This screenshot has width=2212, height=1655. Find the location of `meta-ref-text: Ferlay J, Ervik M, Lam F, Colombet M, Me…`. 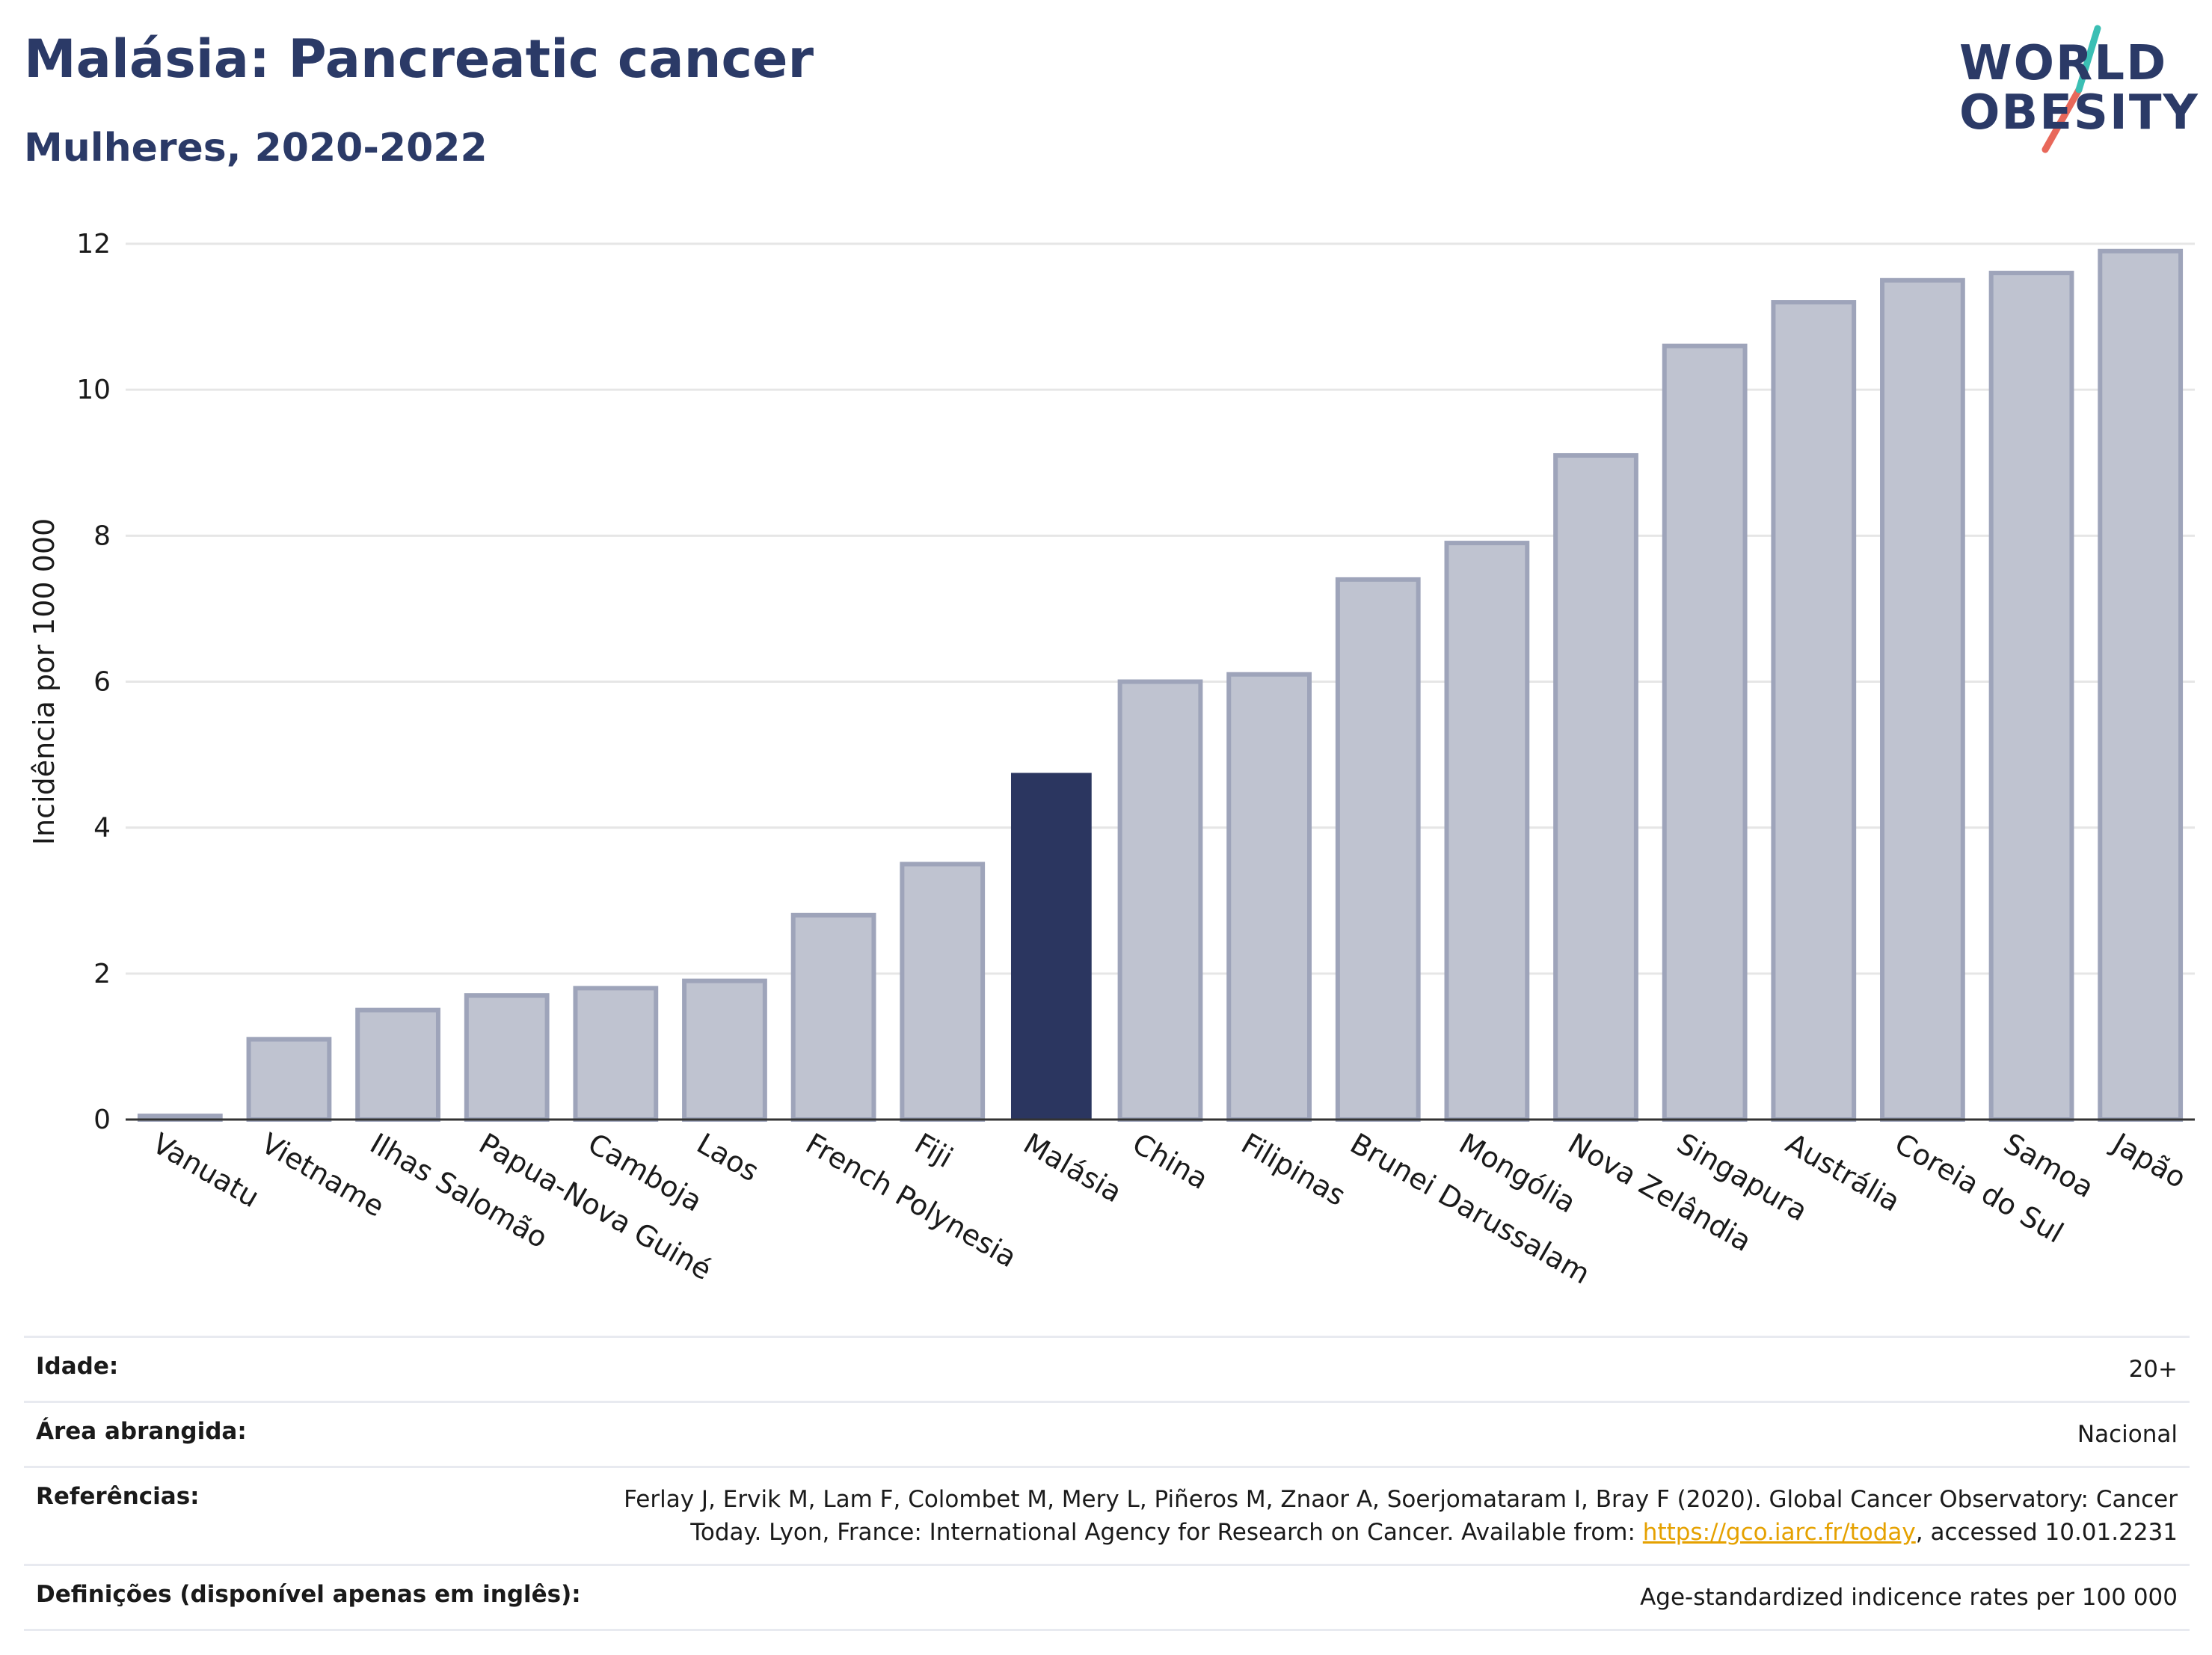

meta-ref-text: Ferlay J, Ervik M, Lam F, Colombet M, Me… is located at coordinates (1401, 1516).